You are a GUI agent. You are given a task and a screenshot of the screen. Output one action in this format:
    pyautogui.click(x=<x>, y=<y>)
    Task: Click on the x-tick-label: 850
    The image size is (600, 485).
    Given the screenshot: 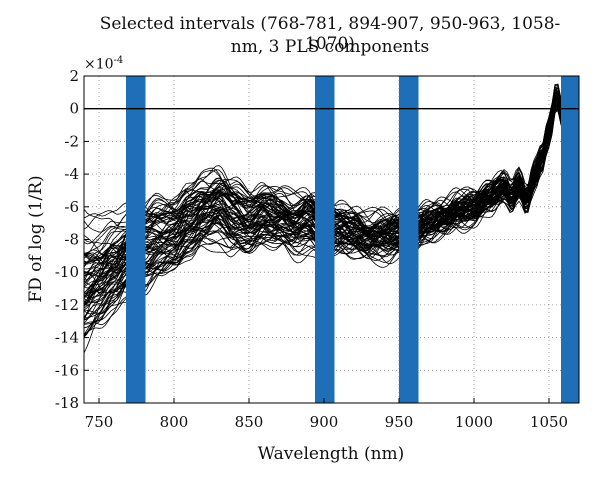 What is the action you would take?
    pyautogui.click(x=249, y=422)
    